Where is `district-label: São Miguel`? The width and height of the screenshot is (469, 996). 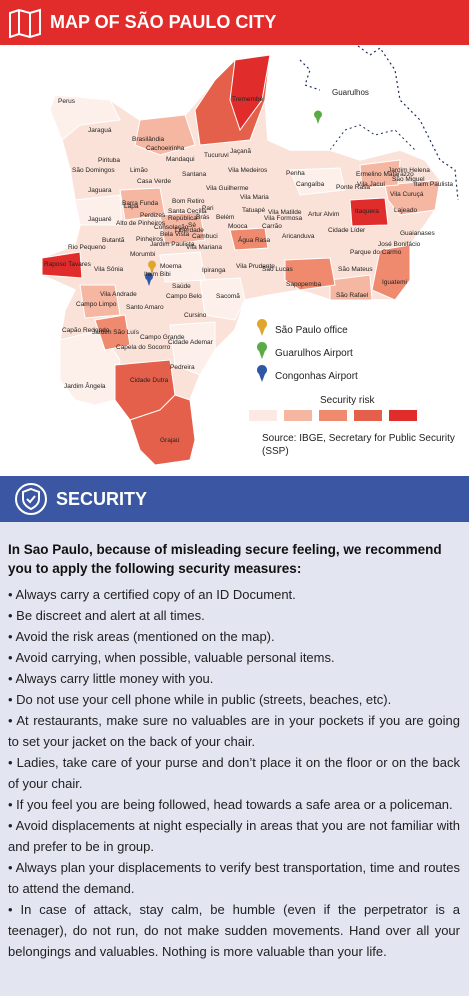
district-label: São Miguel is located at coordinates (408, 179).